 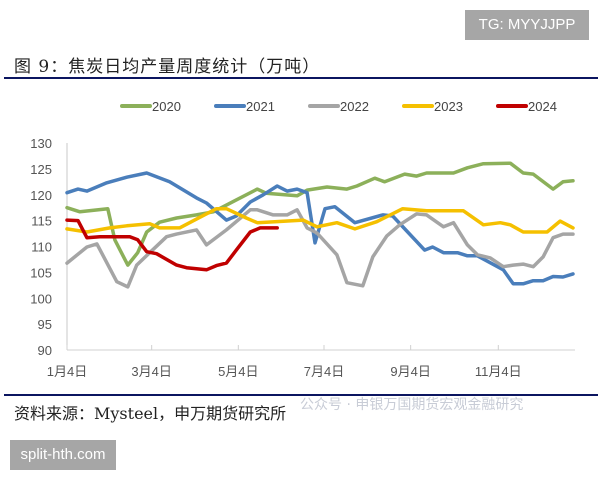 What do you see at coordinates (167, 67) in the screenshot?
I see `figure-title: 图 9：焦炭日均产量周度统计（万吨）` at bounding box center [167, 67].